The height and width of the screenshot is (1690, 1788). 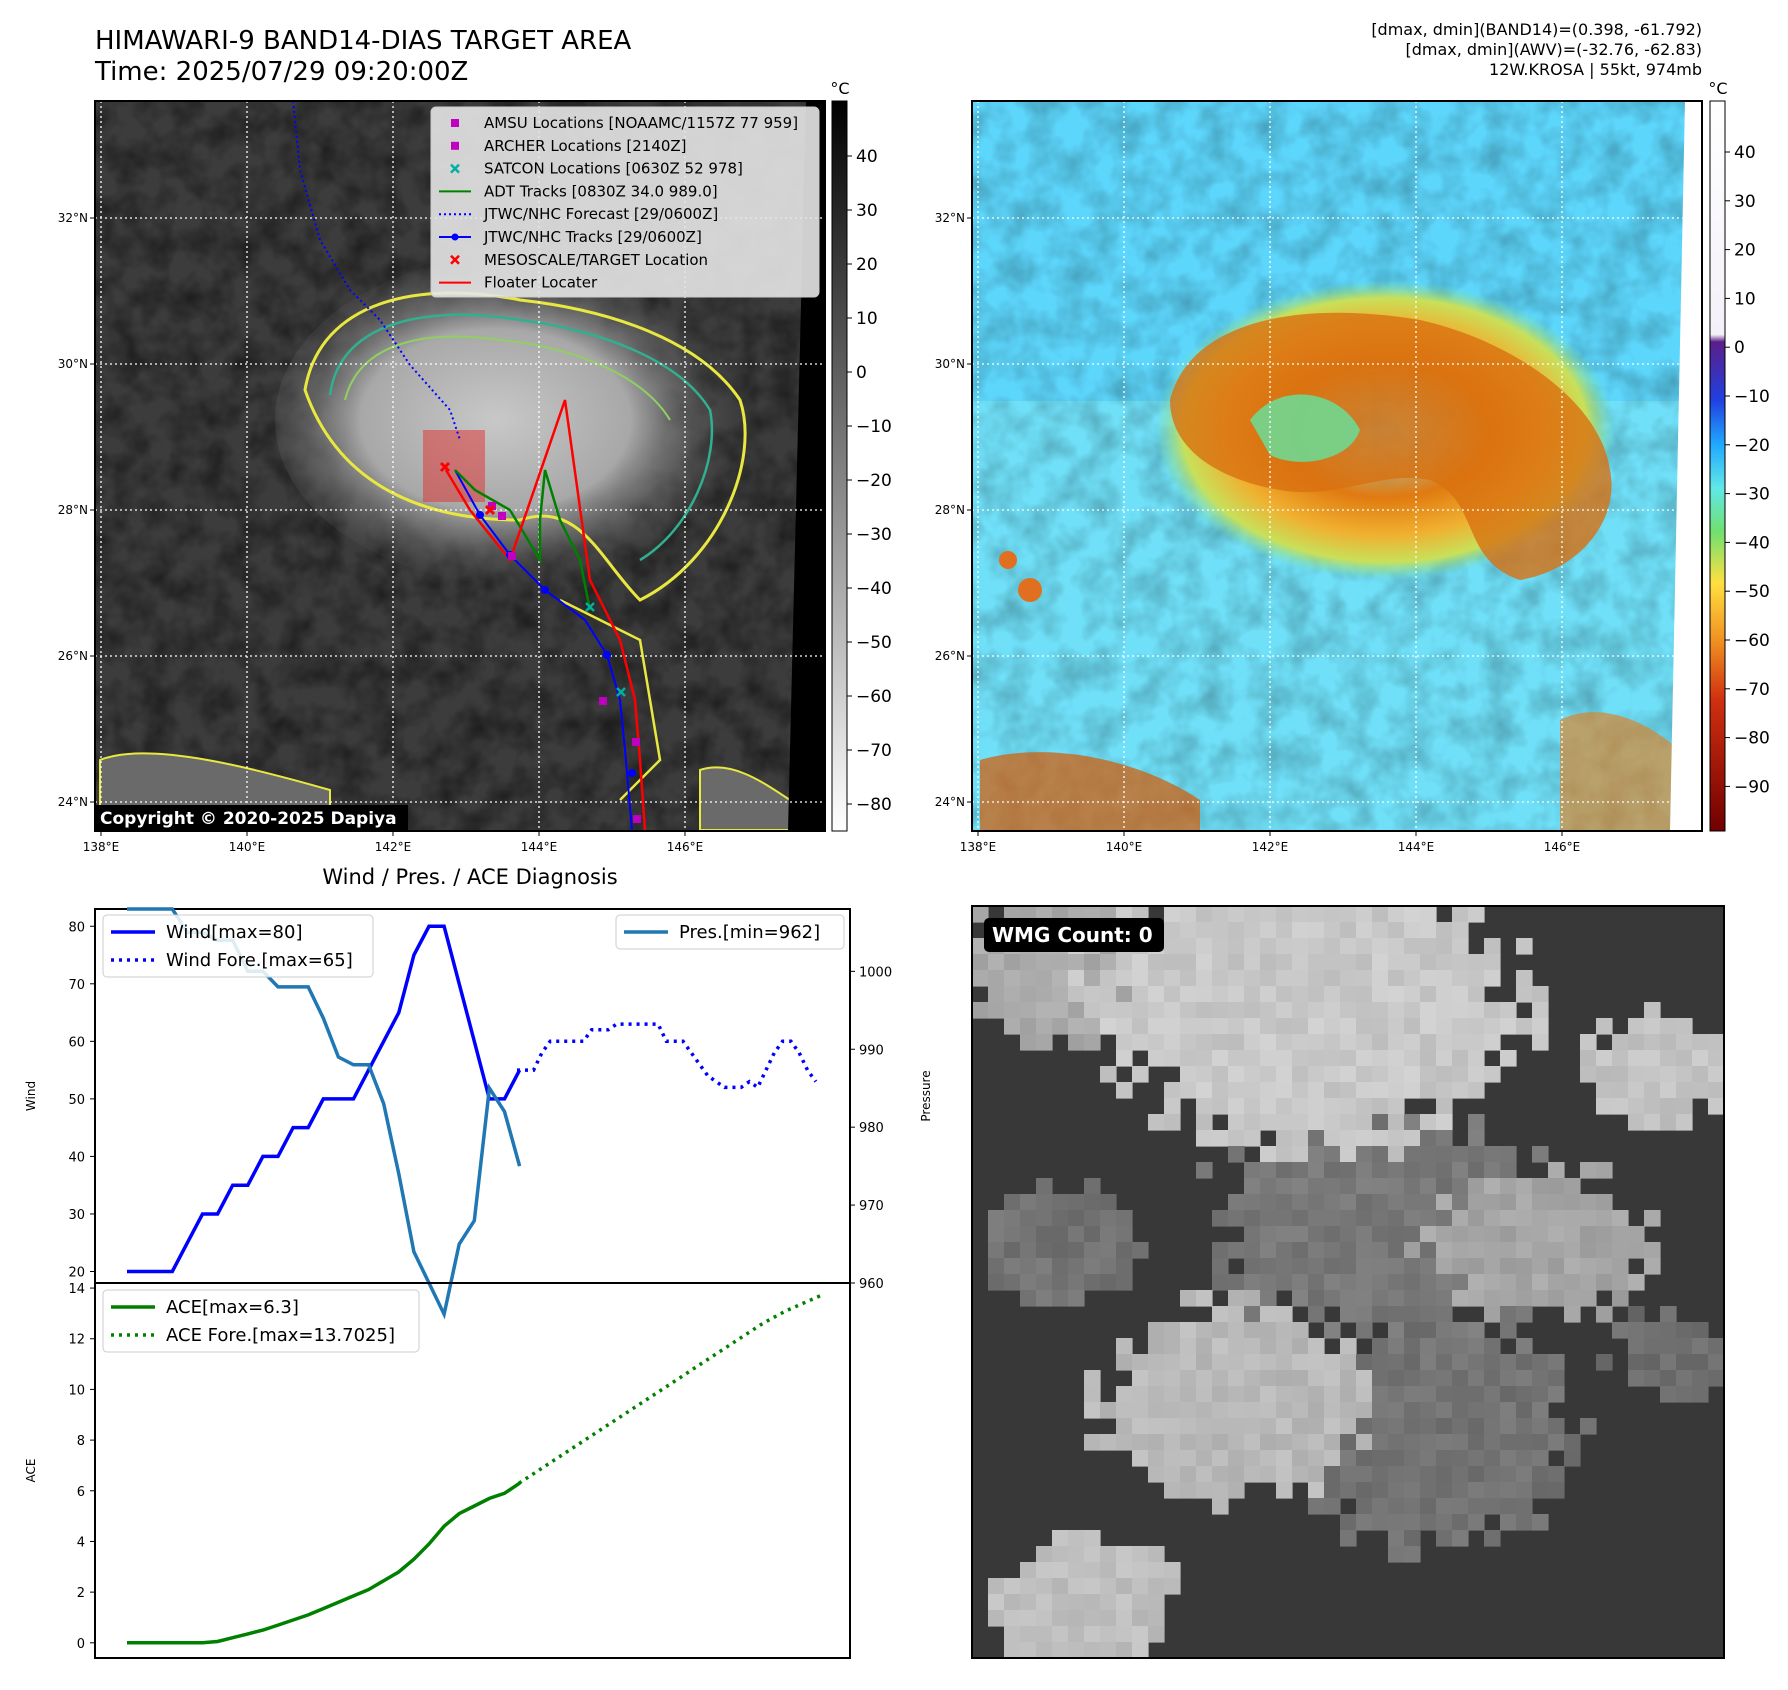 I want to click on wv-colorbar-unit: °C, so click(x=1717, y=88).